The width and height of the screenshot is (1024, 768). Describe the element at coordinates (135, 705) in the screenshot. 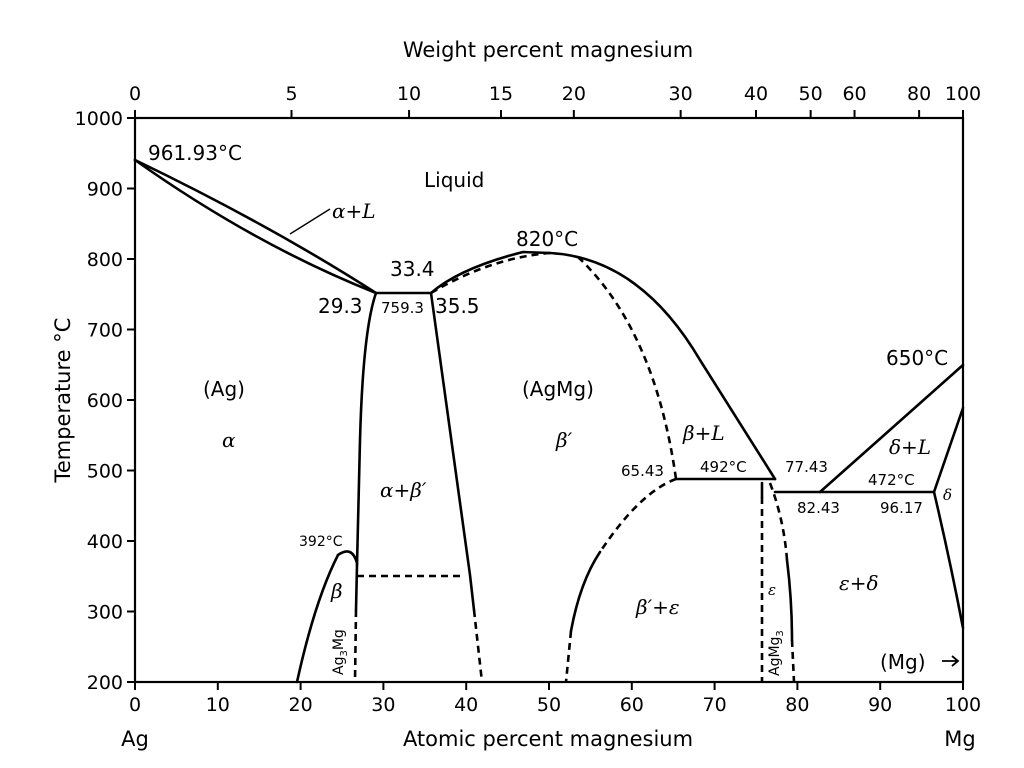

I see `atomic-tick-label: 0` at that location.